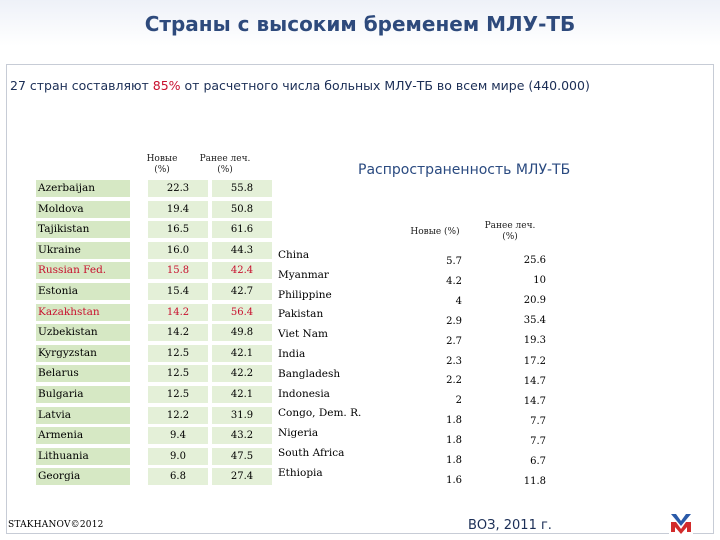 This screenshot has width=720, height=540. Describe the element at coordinates (242, 209) in the screenshot. I see `previously-treated-cell: 50.8` at that location.